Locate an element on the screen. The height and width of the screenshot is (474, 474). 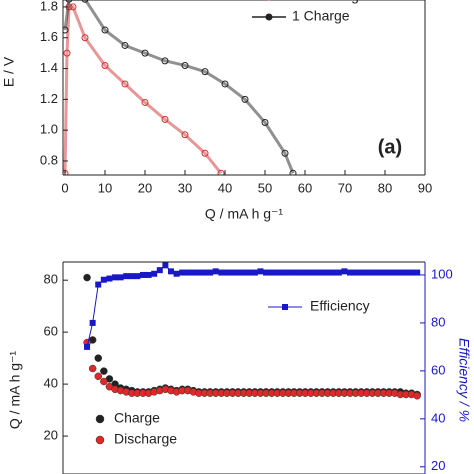
series-line is located at coordinates (143, 90).